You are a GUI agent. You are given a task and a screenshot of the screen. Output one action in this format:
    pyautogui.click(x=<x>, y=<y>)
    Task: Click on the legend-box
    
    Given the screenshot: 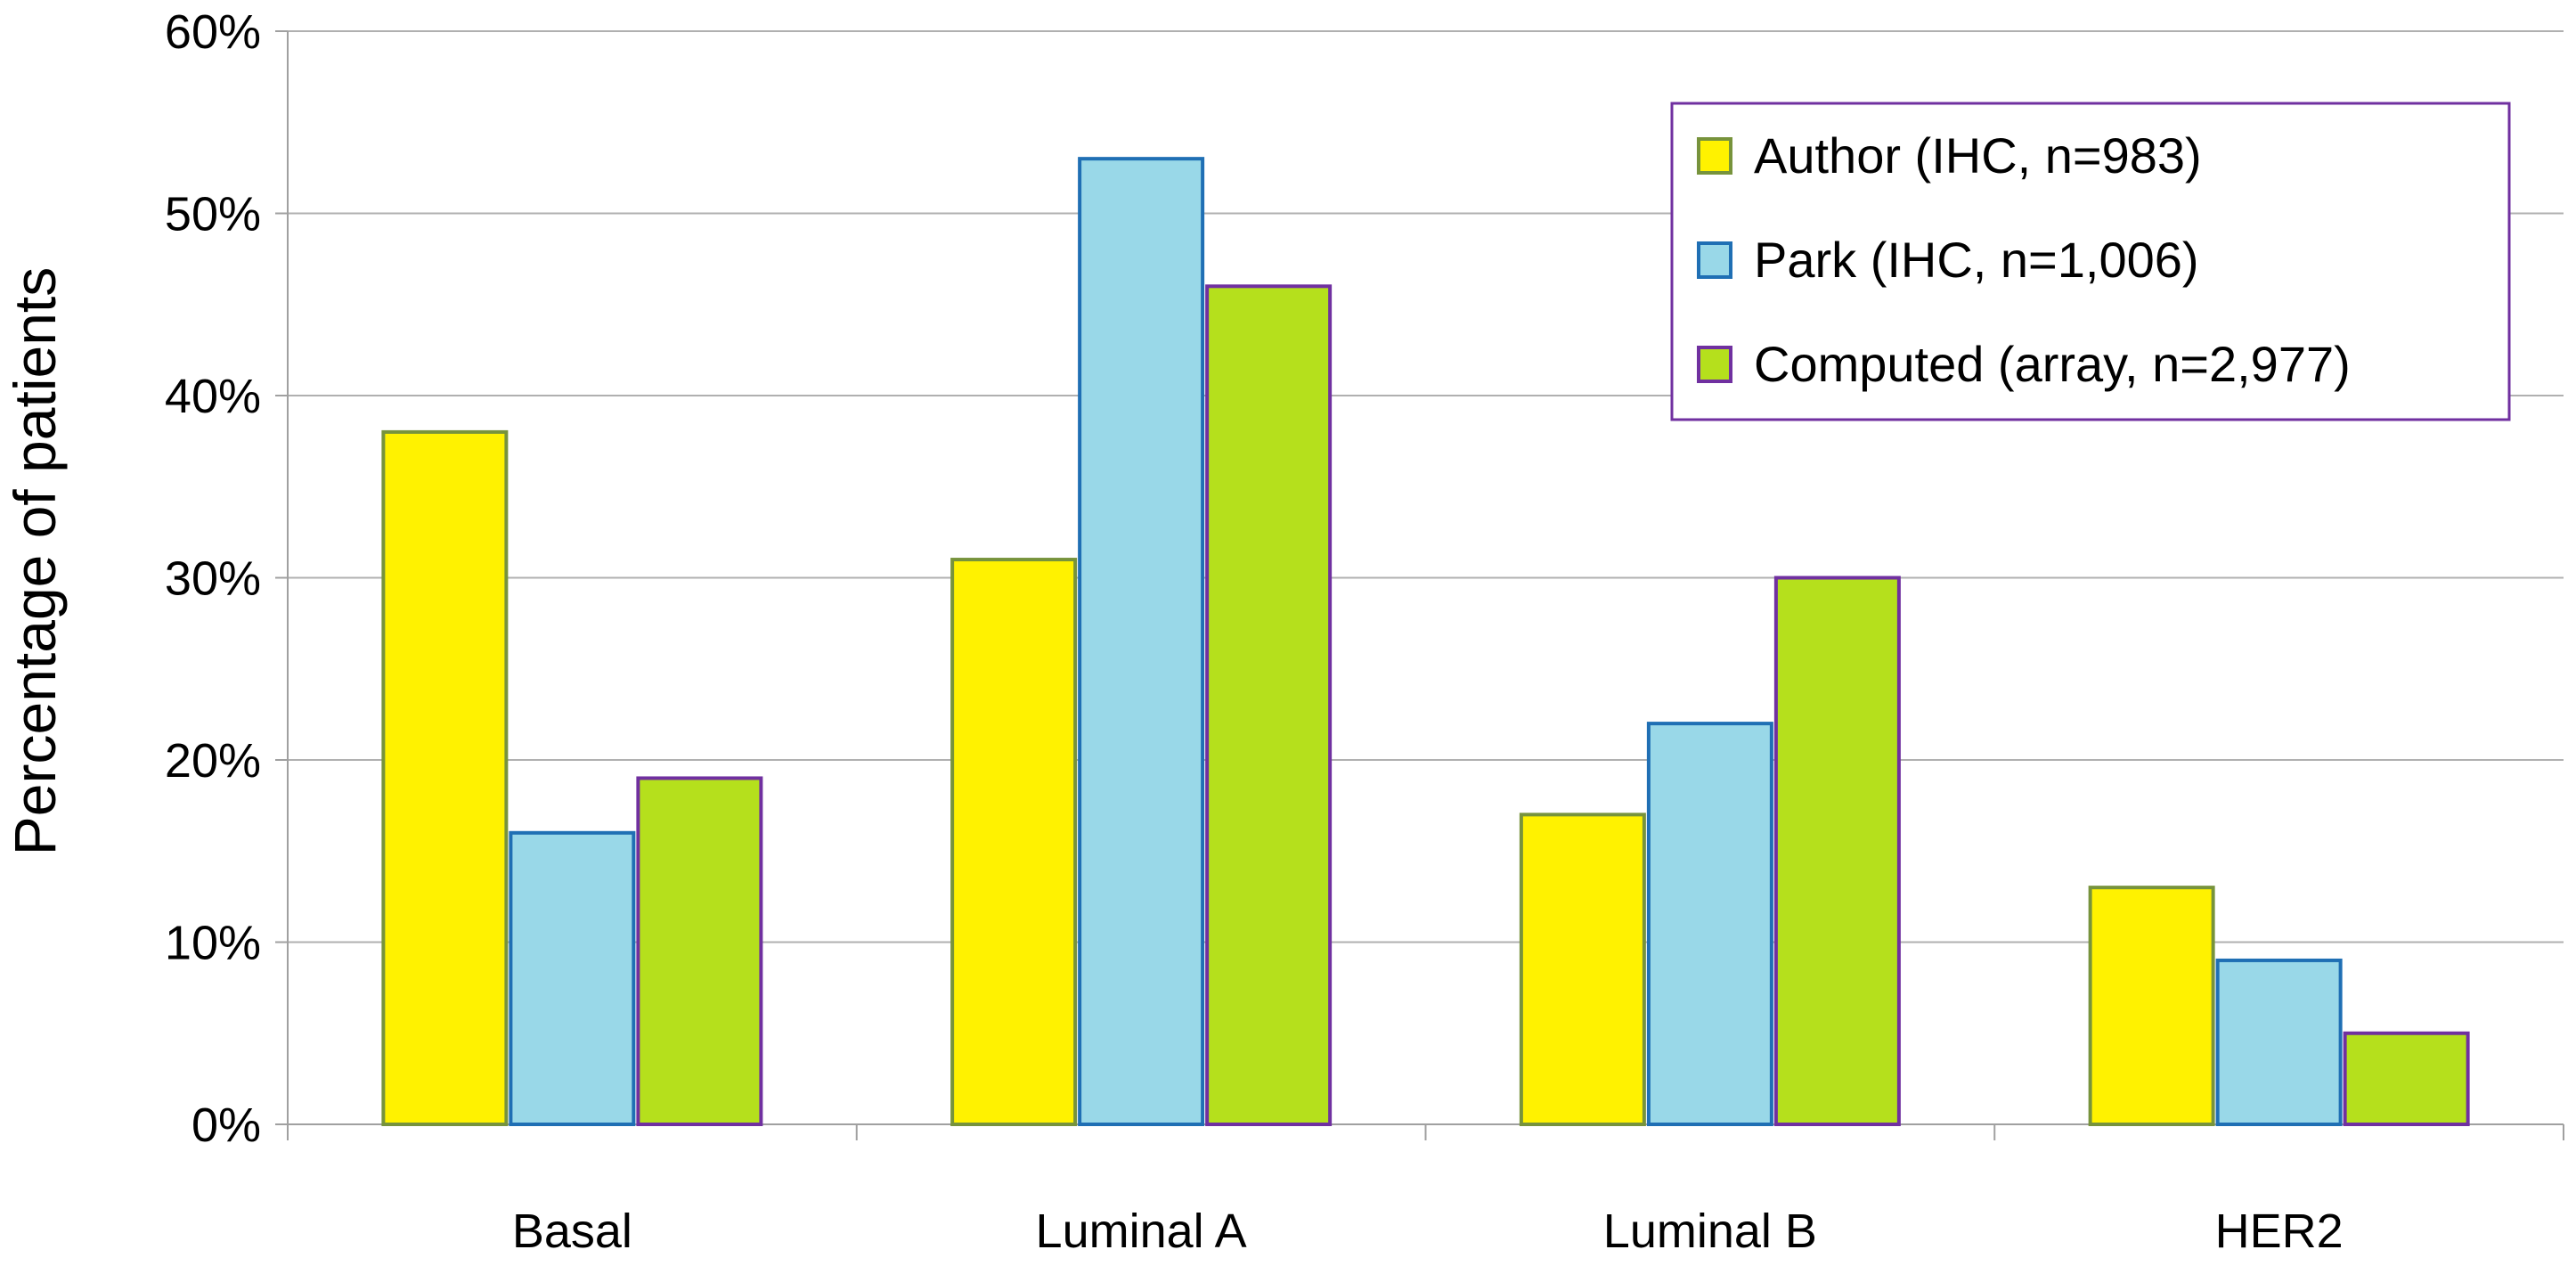 What is the action you would take?
    pyautogui.click(x=2091, y=261)
    